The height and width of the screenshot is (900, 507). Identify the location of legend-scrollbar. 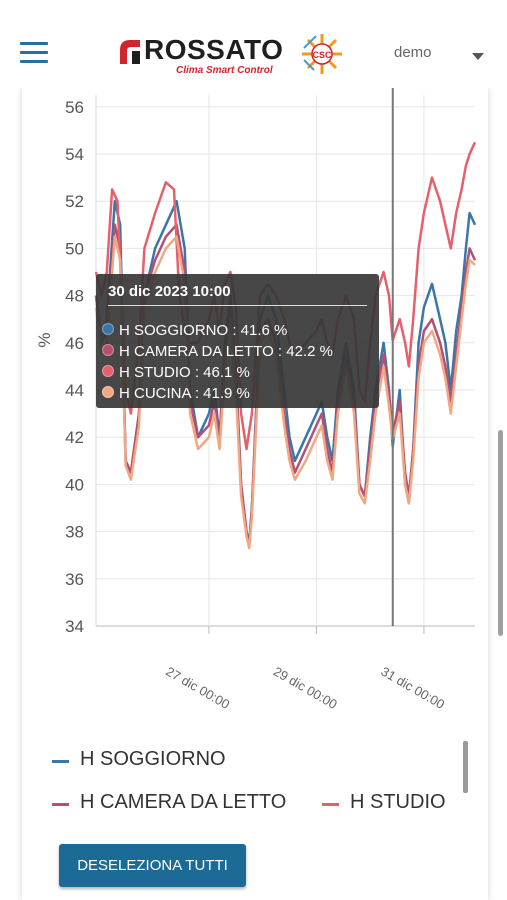
(465, 767).